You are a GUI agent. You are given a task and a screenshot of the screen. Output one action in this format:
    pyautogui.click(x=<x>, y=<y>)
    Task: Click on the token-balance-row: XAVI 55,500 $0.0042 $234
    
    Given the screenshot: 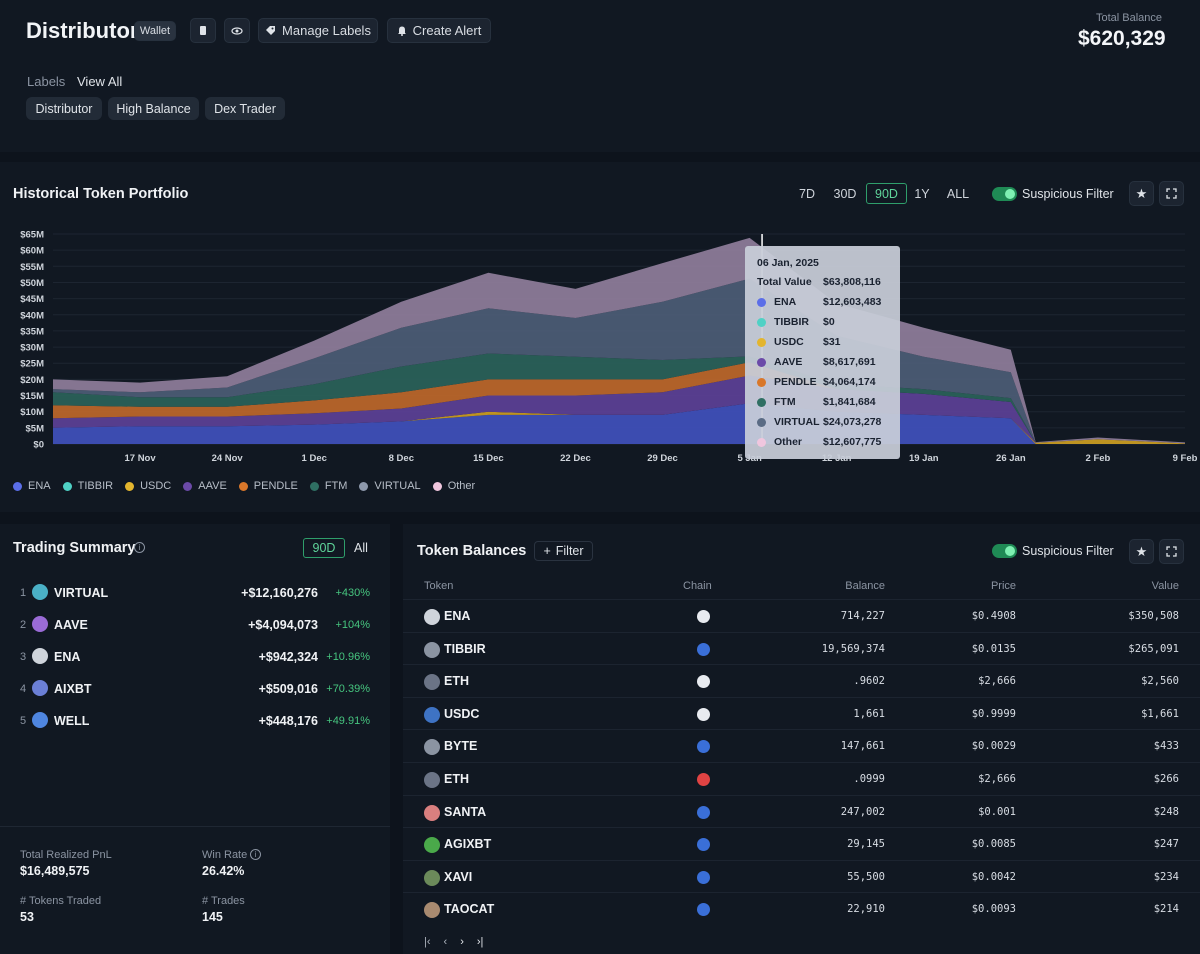 What is the action you would take?
    pyautogui.click(x=801, y=875)
    